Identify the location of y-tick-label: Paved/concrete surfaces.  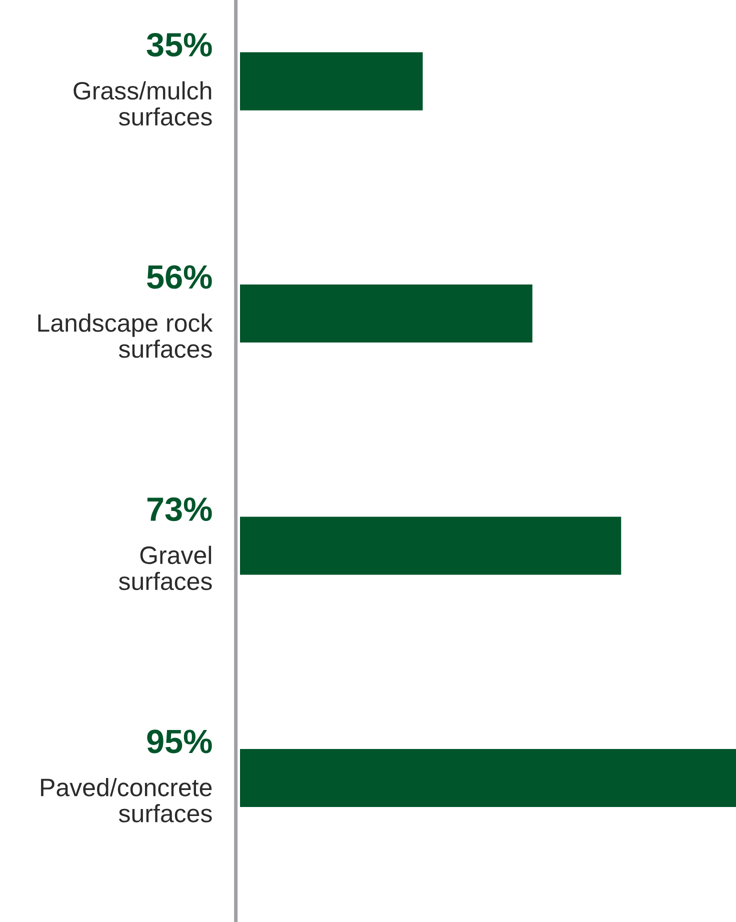
(126, 800).